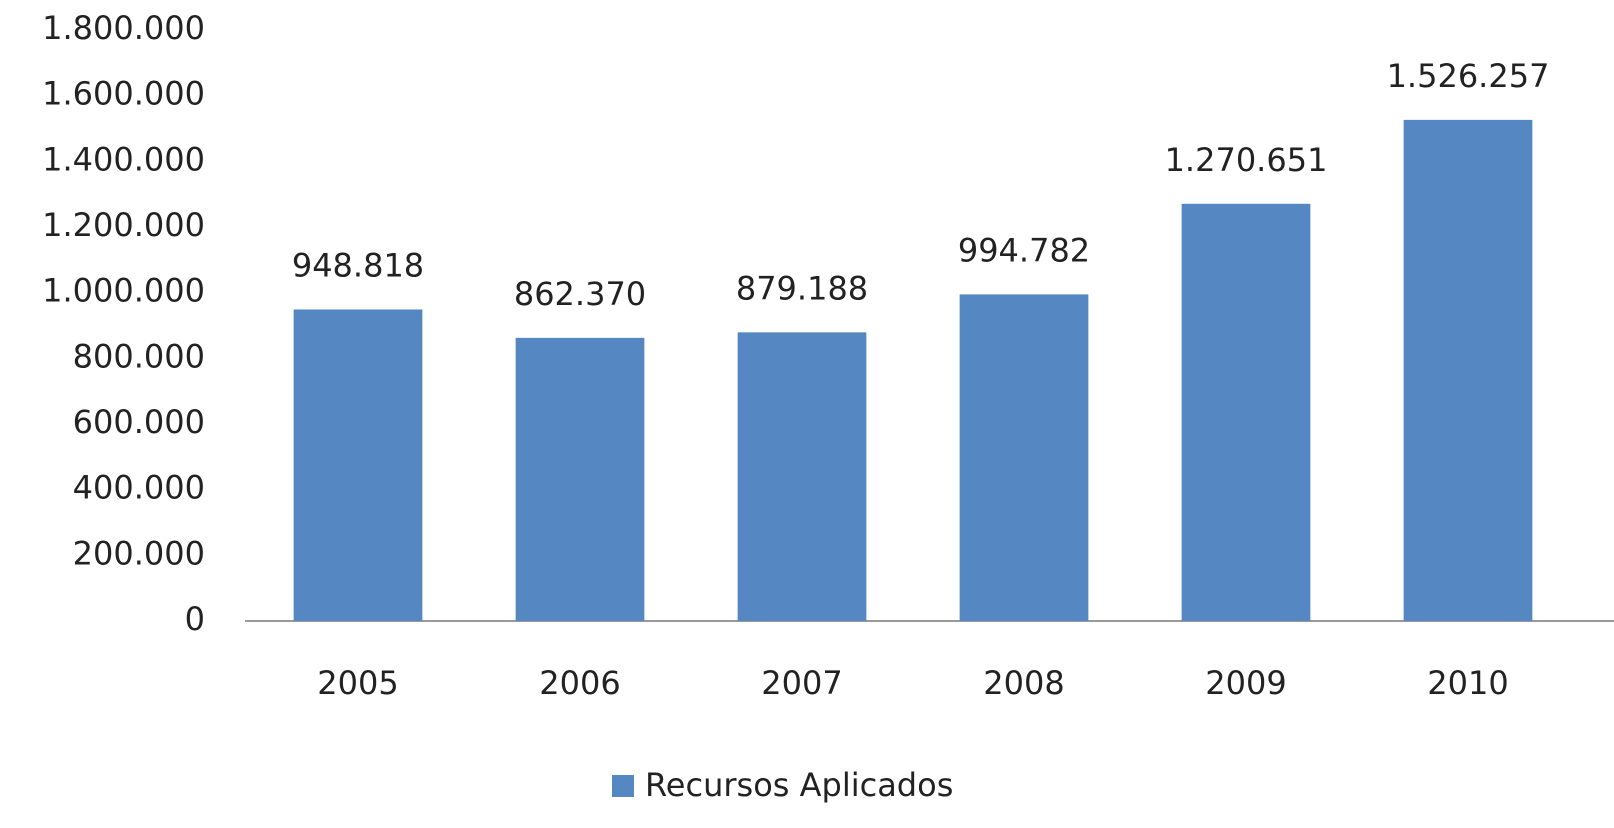 Image resolution: width=1614 pixels, height=828 pixels. What do you see at coordinates (123, 291) in the screenshot?
I see `y-tick-label: 1.000.000` at bounding box center [123, 291].